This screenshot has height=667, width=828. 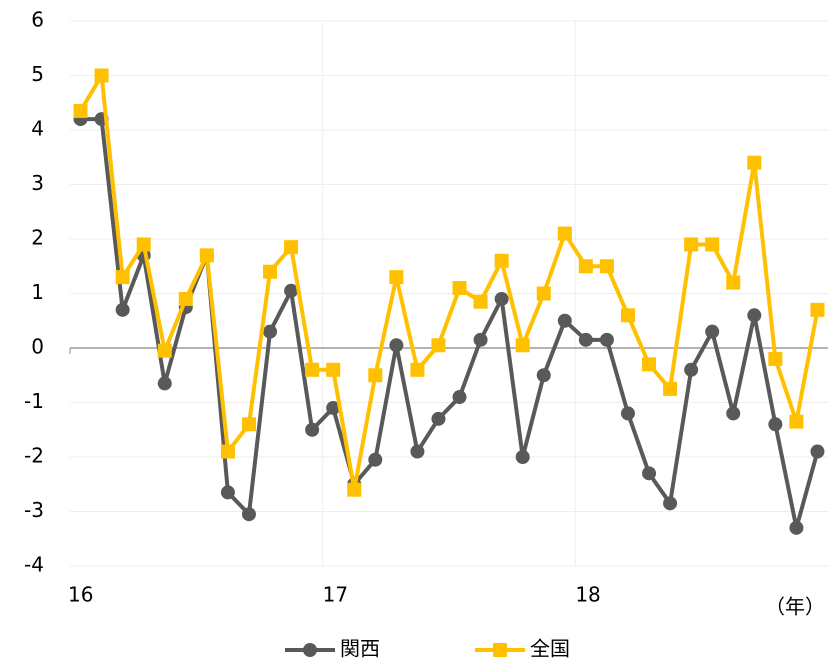 I want to click on y-tick-label: 4, so click(x=37, y=129).